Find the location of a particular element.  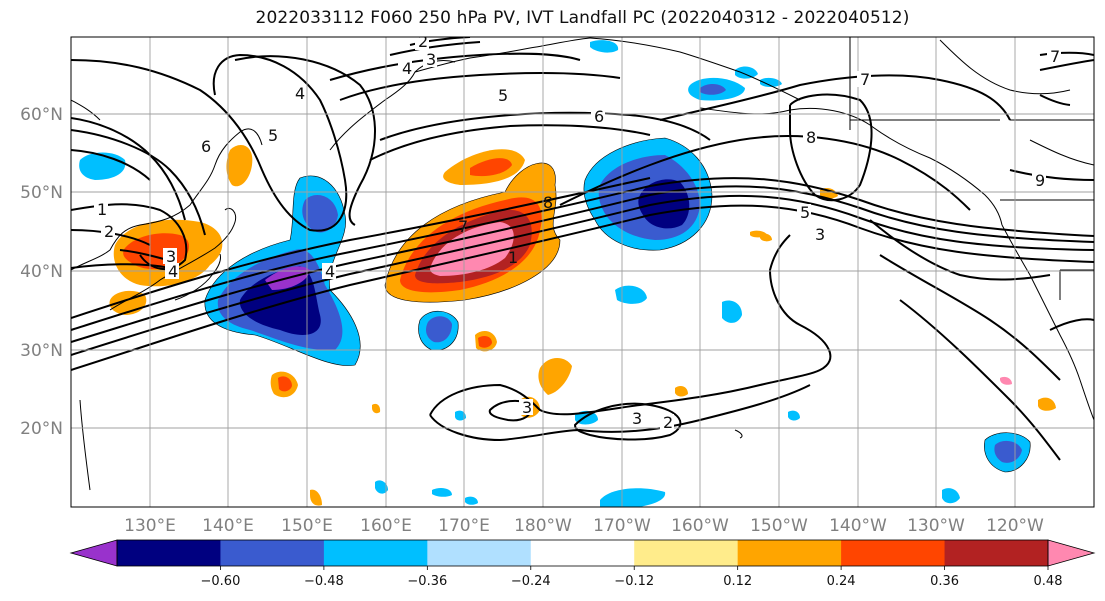

colorbar-tick-label: 0.48 is located at coordinates (1048, 581).